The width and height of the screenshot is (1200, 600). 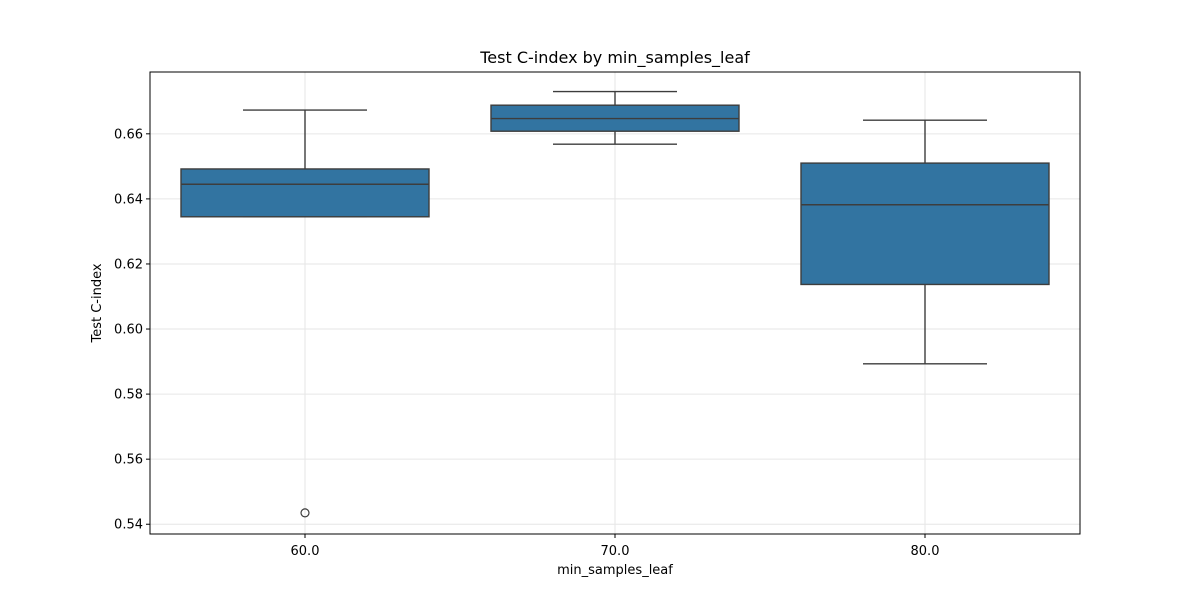 I want to click on y-tick-label: 0.66, so click(x=128, y=134).